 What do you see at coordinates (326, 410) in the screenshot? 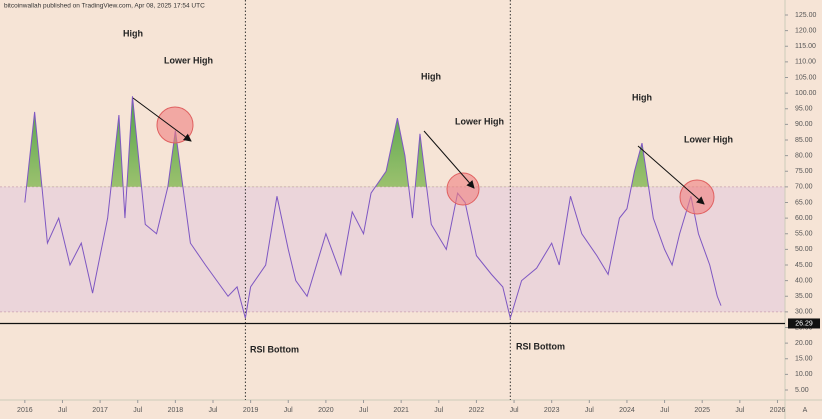
I see `x-tick-label: 2020` at bounding box center [326, 410].